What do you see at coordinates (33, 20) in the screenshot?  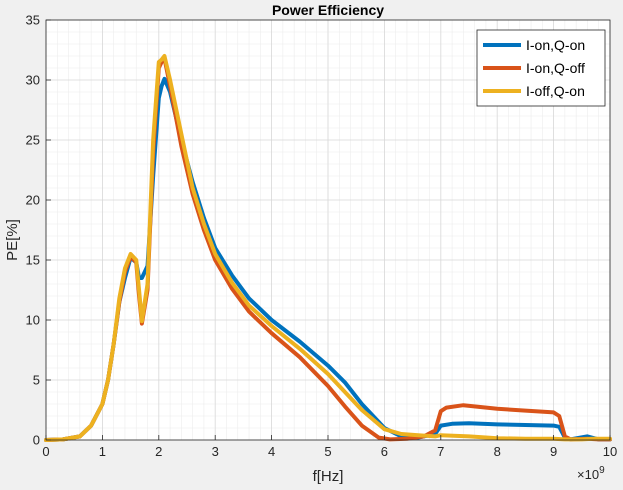 I see `y-tick-label: 35` at bounding box center [33, 20].